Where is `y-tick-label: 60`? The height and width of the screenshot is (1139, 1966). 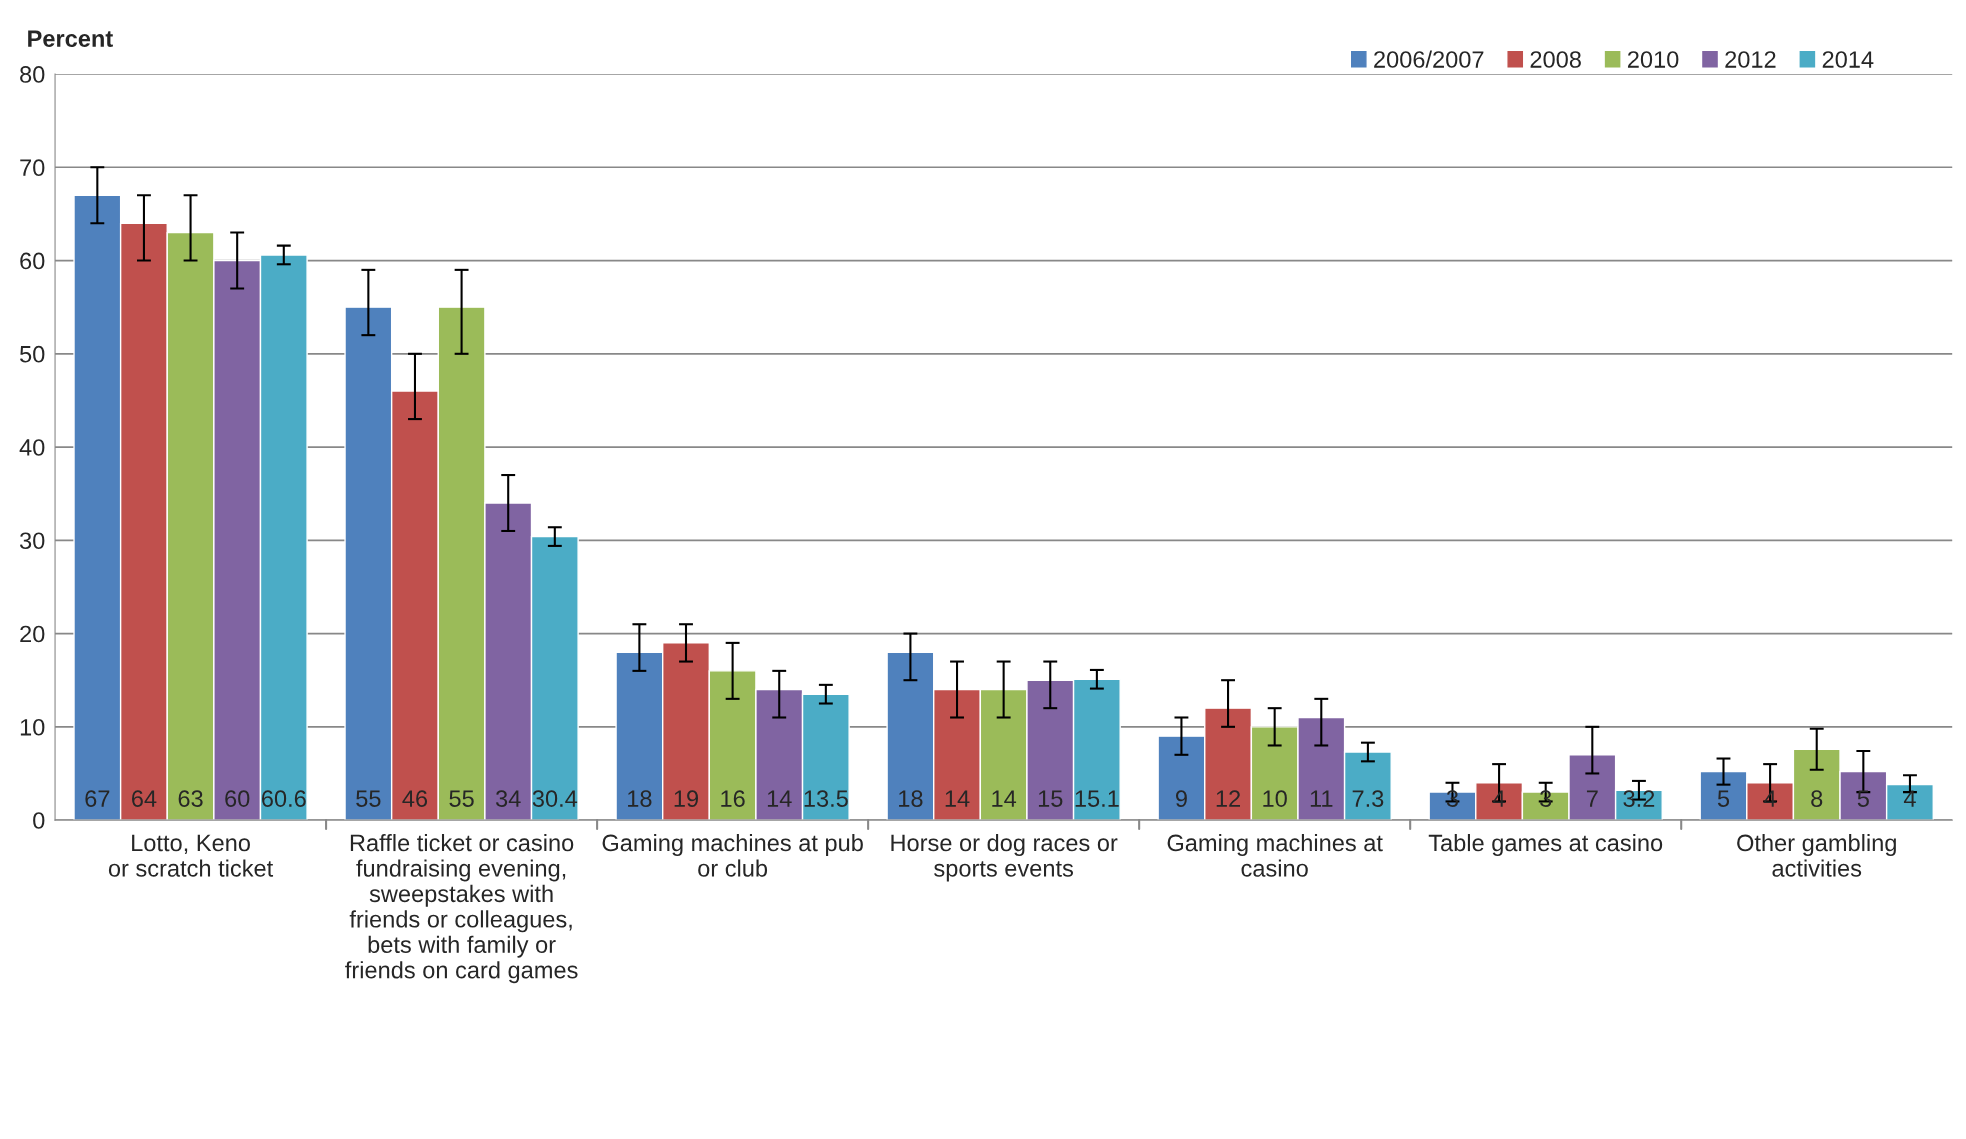 y-tick-label: 60 is located at coordinates (32, 261).